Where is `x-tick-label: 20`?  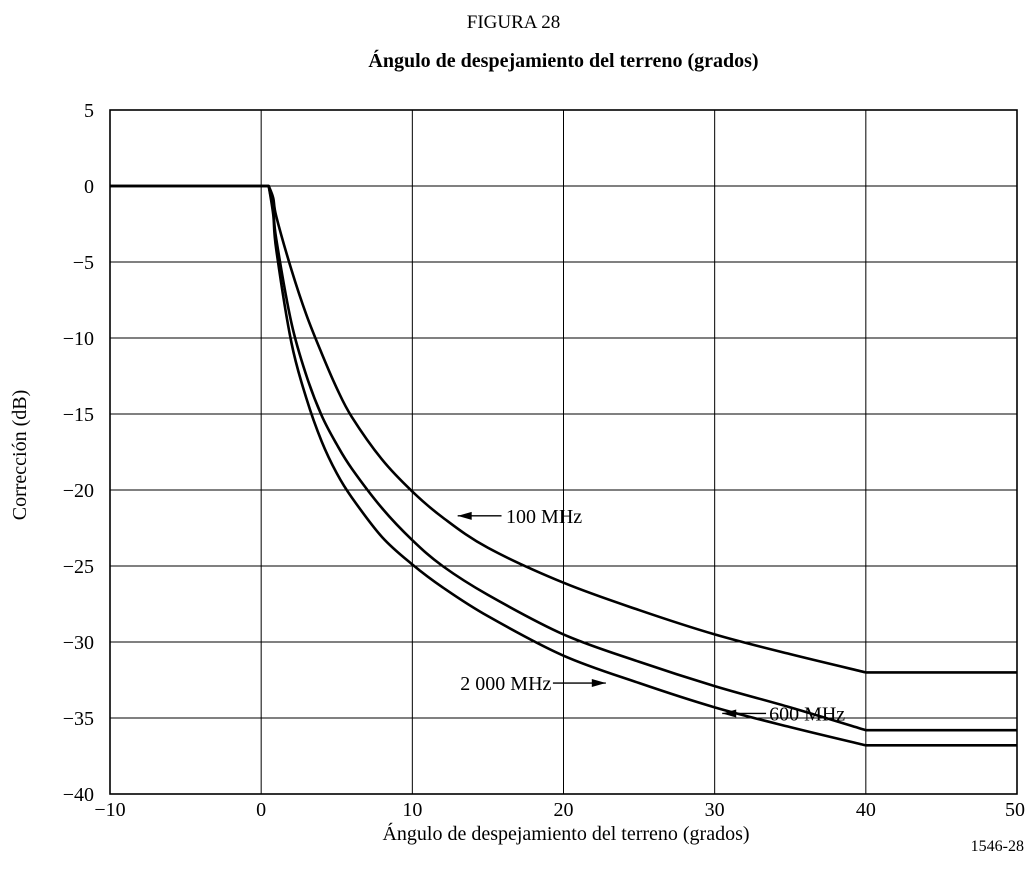
x-tick-label: 20 is located at coordinates (564, 810).